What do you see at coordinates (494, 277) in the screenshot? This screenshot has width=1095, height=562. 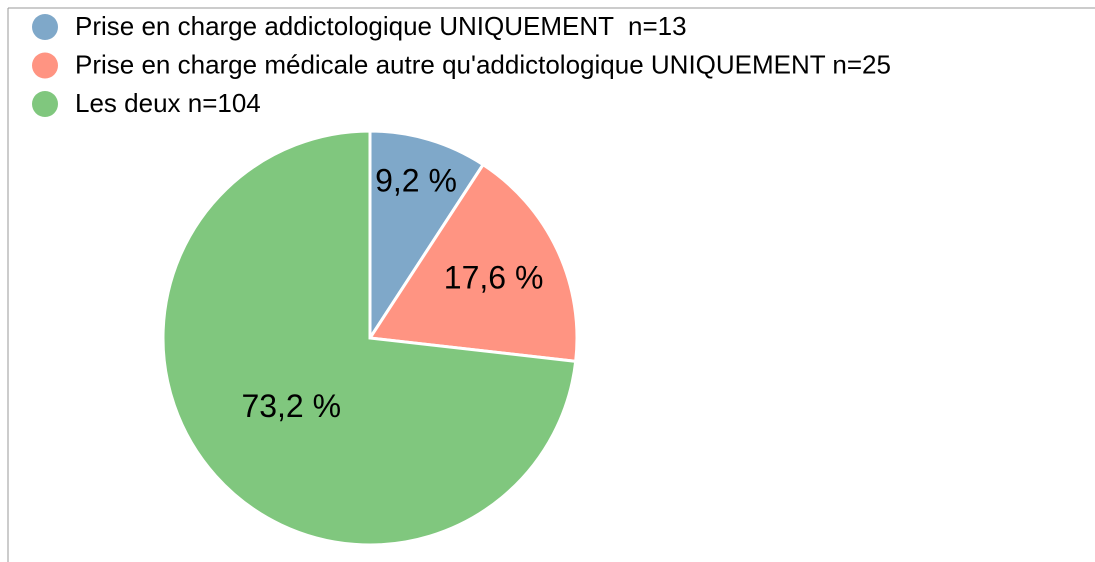 I see `slice-label: 17,6 %` at bounding box center [494, 277].